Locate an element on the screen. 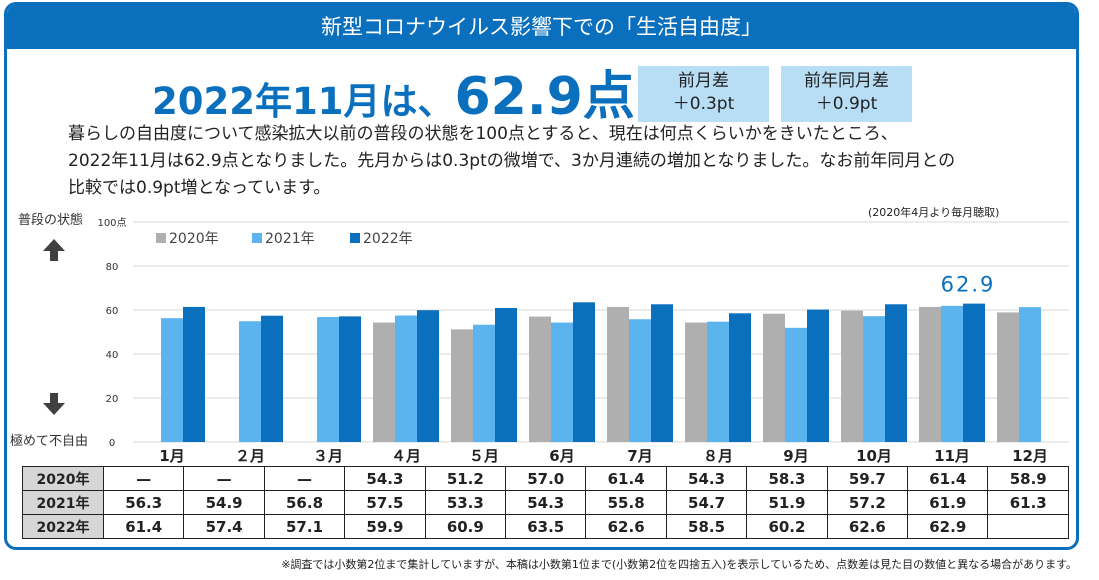  month-diff-box: 前月差 ＋0.3pt is located at coordinates (703, 94).